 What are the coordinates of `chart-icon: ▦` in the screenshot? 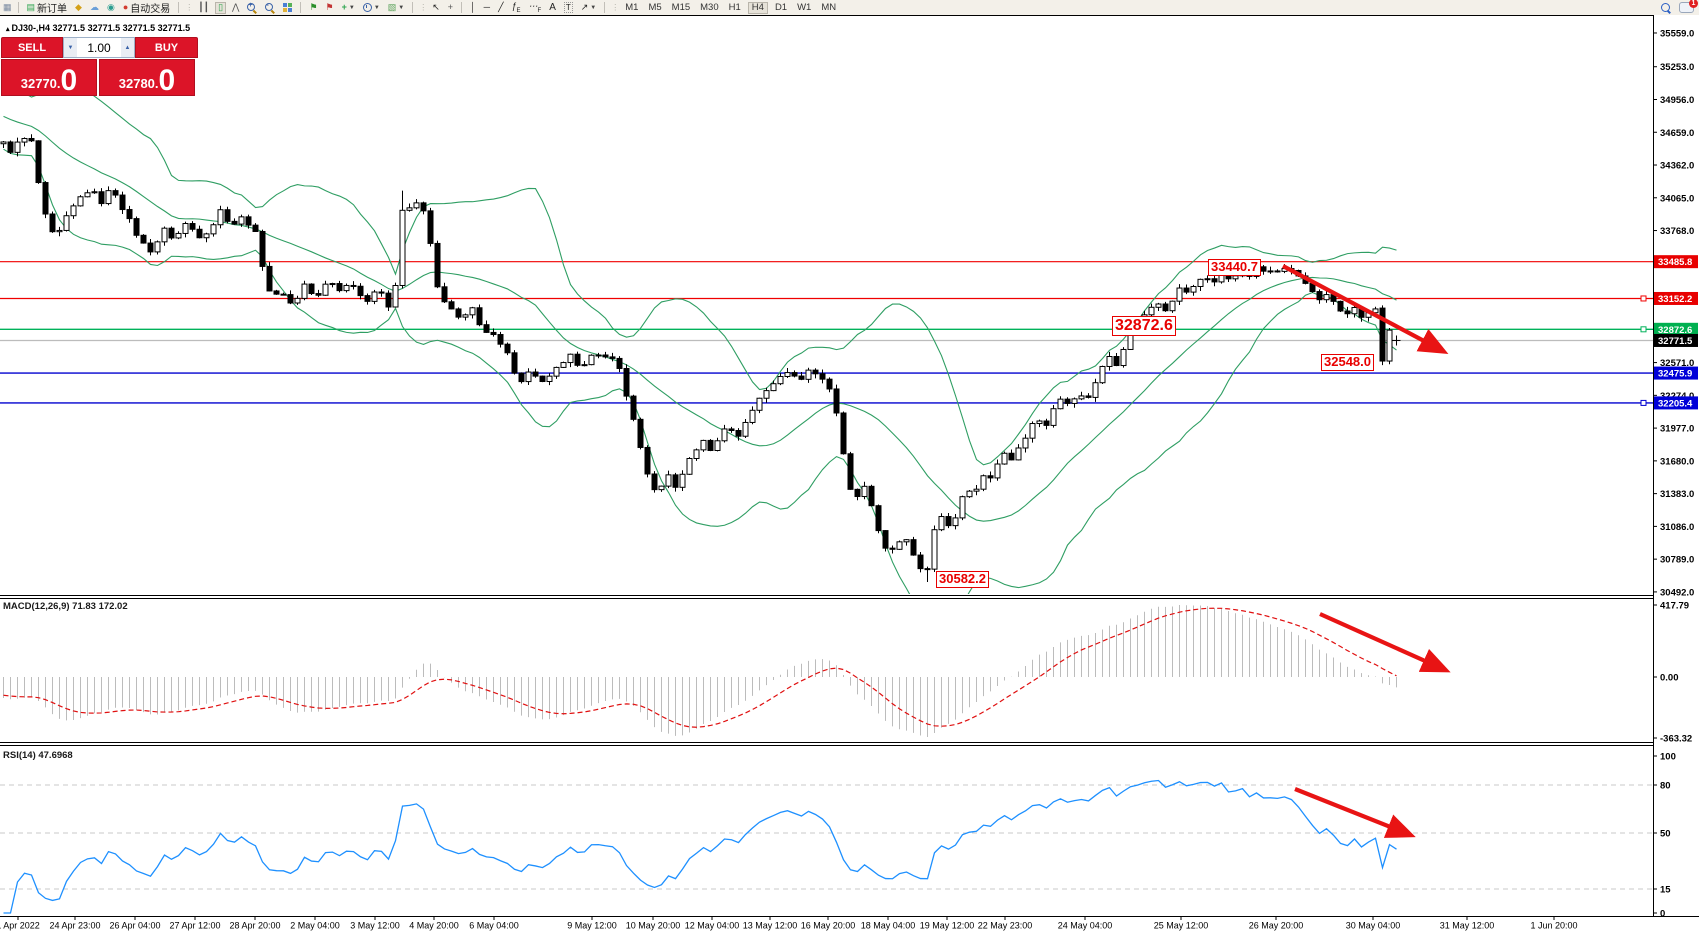 It's located at (7, 7).